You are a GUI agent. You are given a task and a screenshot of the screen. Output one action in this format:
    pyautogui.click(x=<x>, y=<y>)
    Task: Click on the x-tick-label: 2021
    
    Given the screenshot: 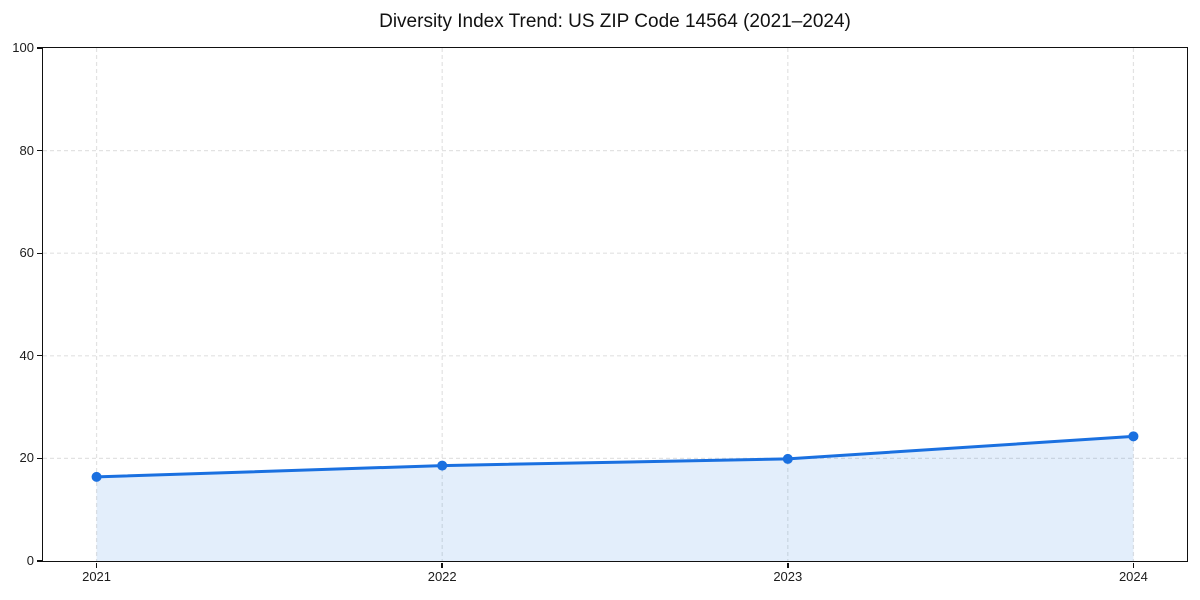 What is the action you would take?
    pyautogui.click(x=97, y=576)
    